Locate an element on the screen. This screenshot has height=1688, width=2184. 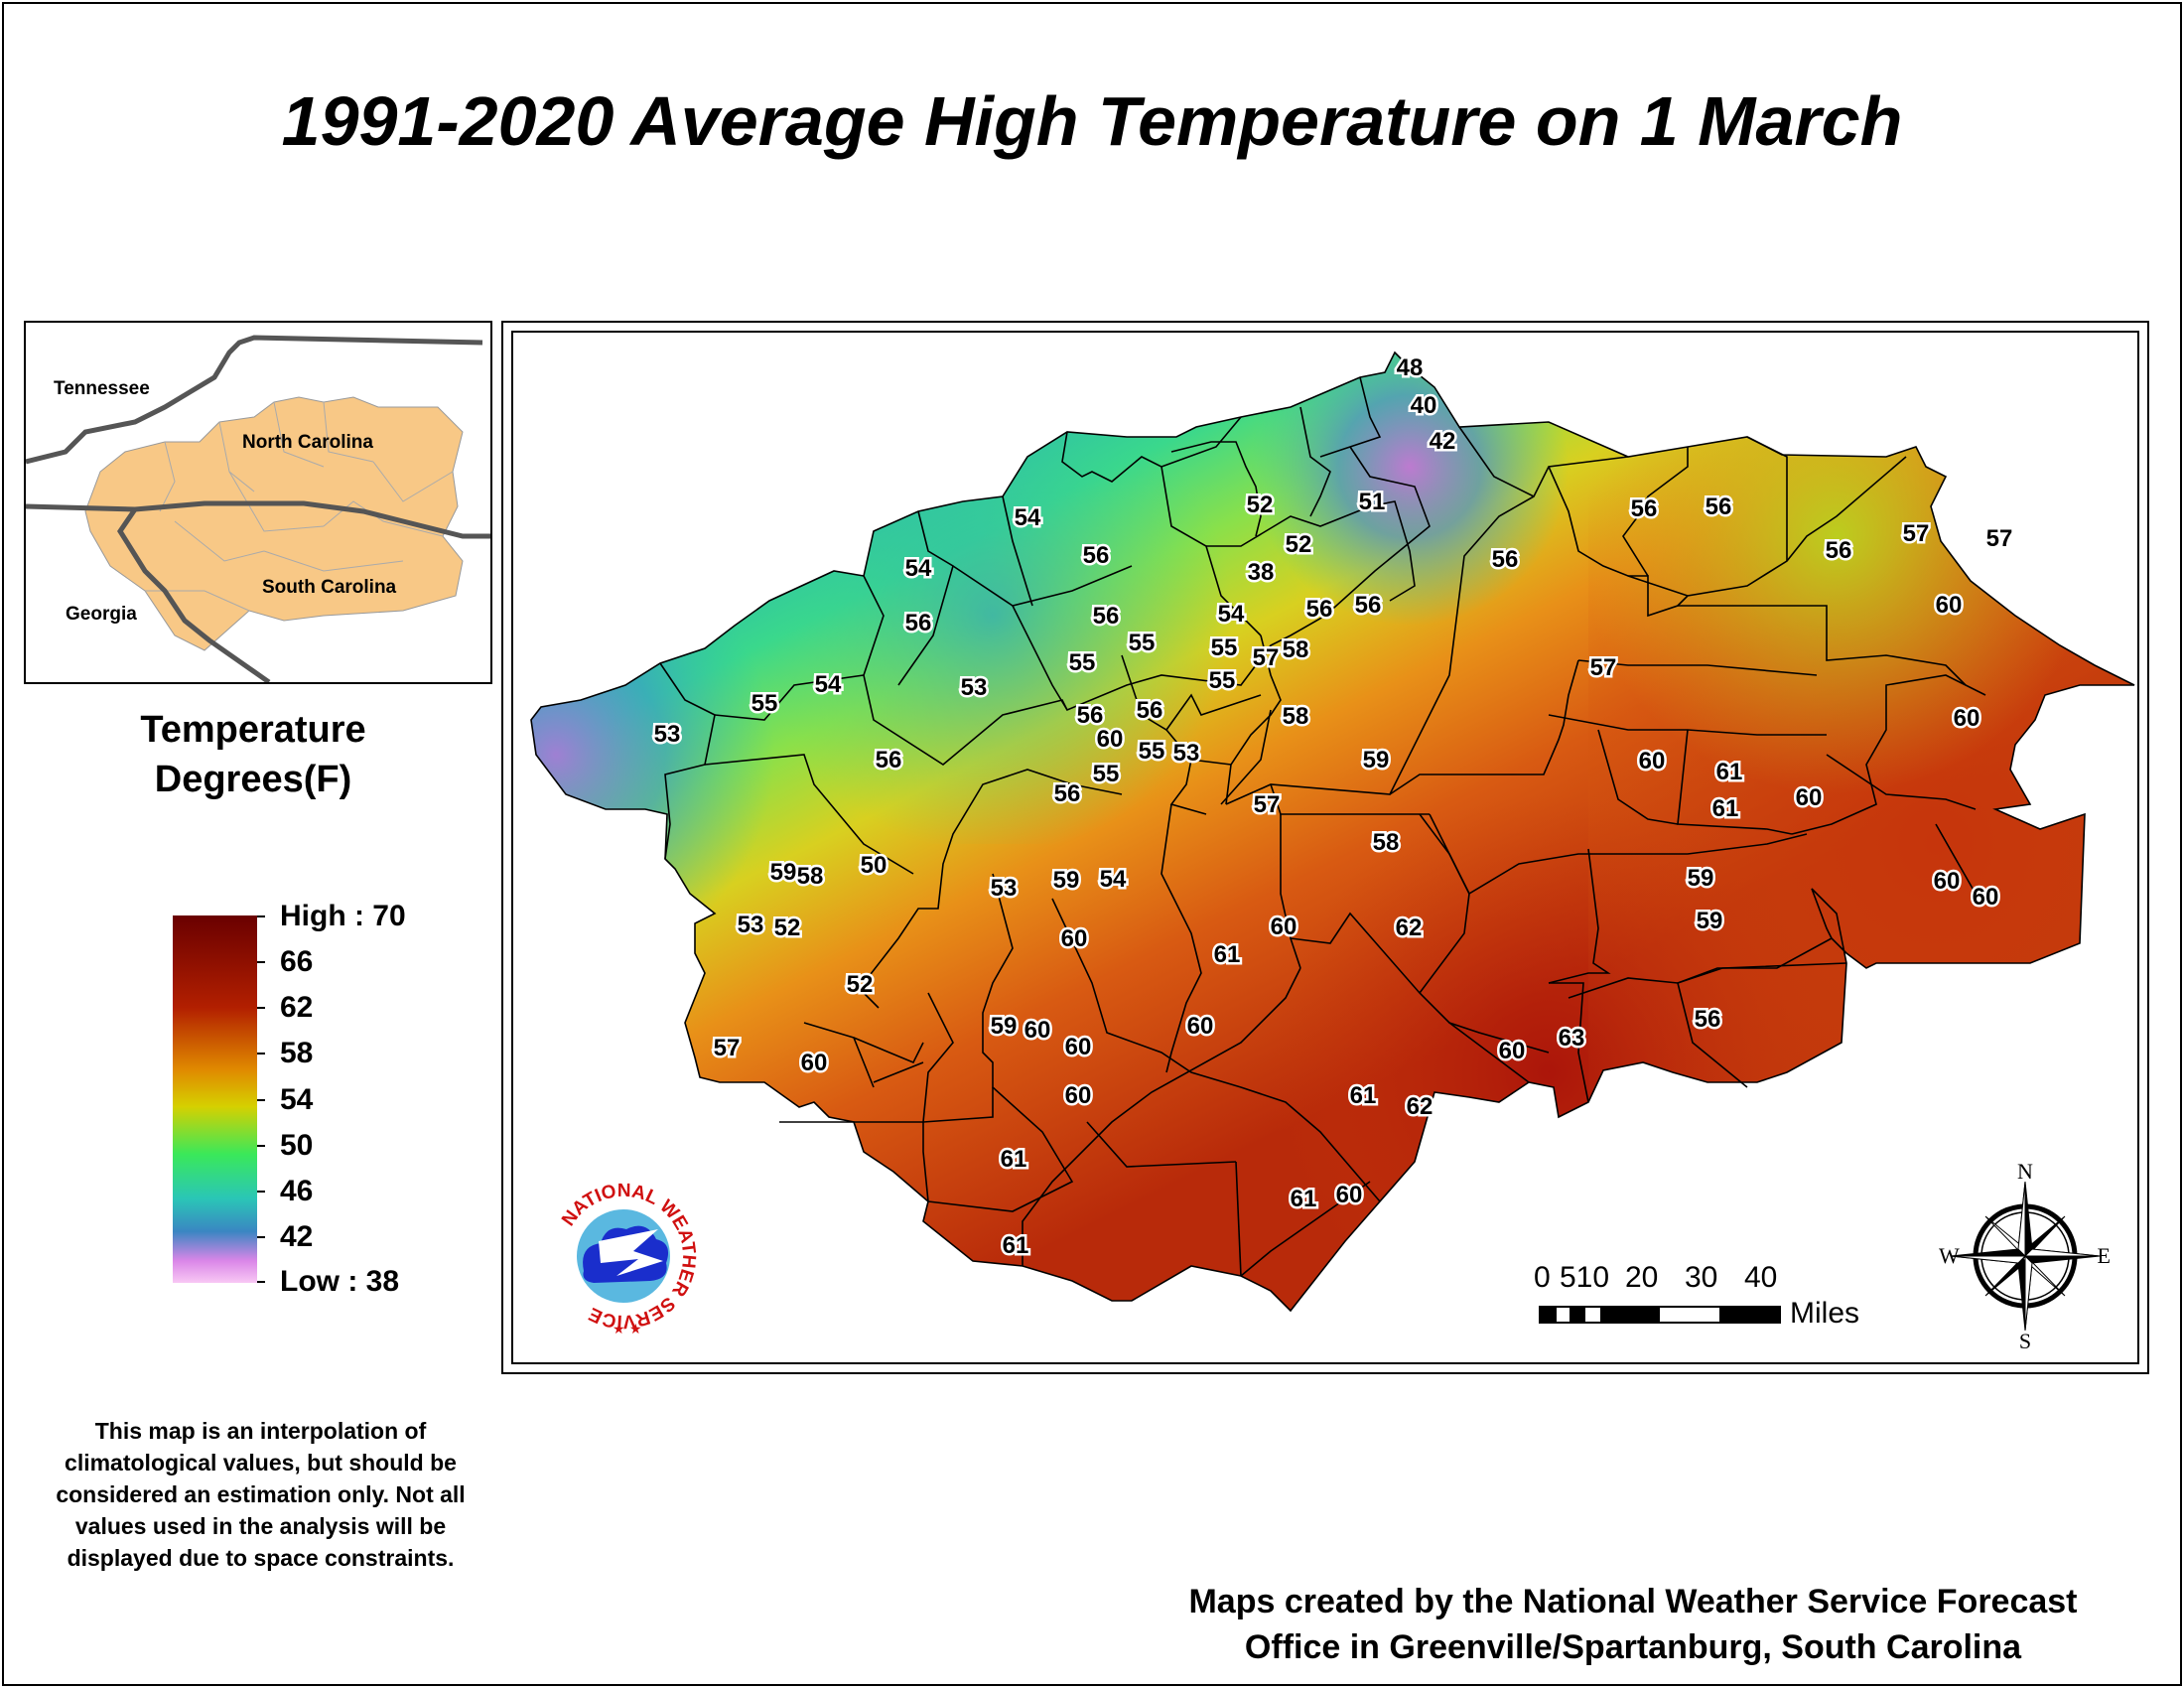
legend-low-label: Low : 38 is located at coordinates (340, 1281).